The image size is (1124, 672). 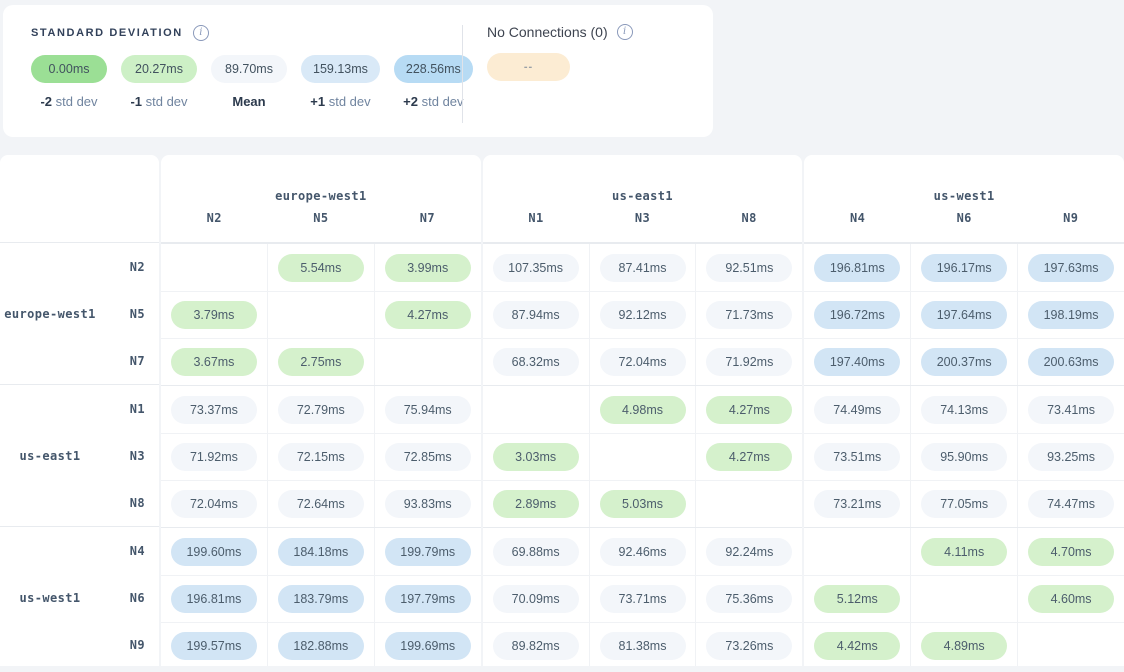 I want to click on latency-pill: 196.72ms, so click(x=857, y=315).